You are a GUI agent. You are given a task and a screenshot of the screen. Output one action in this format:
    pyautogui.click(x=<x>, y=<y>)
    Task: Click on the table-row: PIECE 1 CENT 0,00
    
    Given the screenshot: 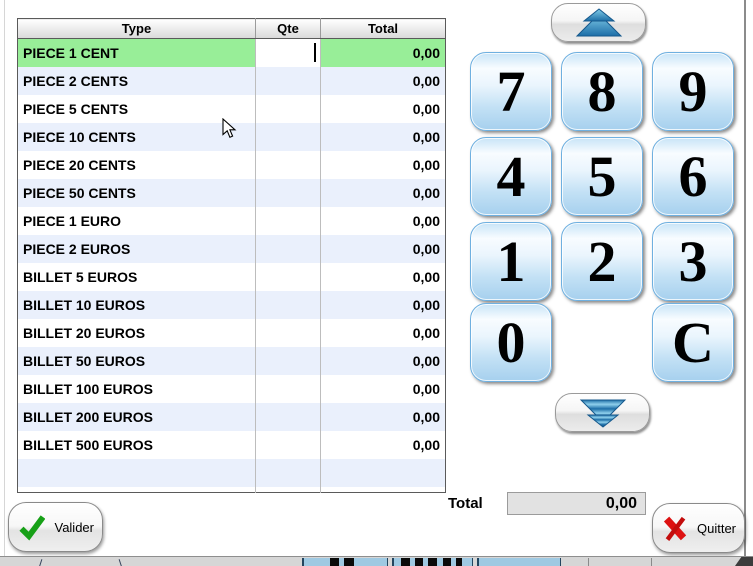 What is the action you would take?
    pyautogui.click(x=231, y=52)
    